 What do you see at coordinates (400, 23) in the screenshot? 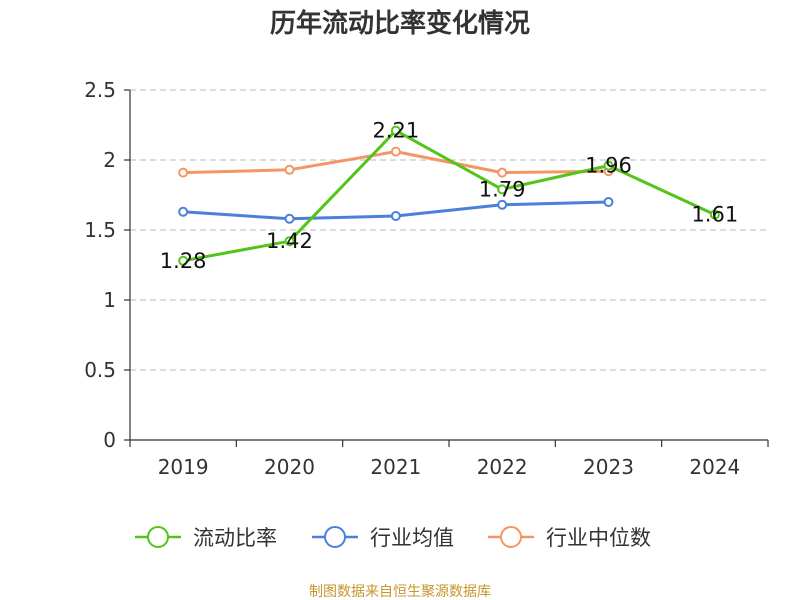
I see `chart-title: 历年流动比率变化情况` at bounding box center [400, 23].